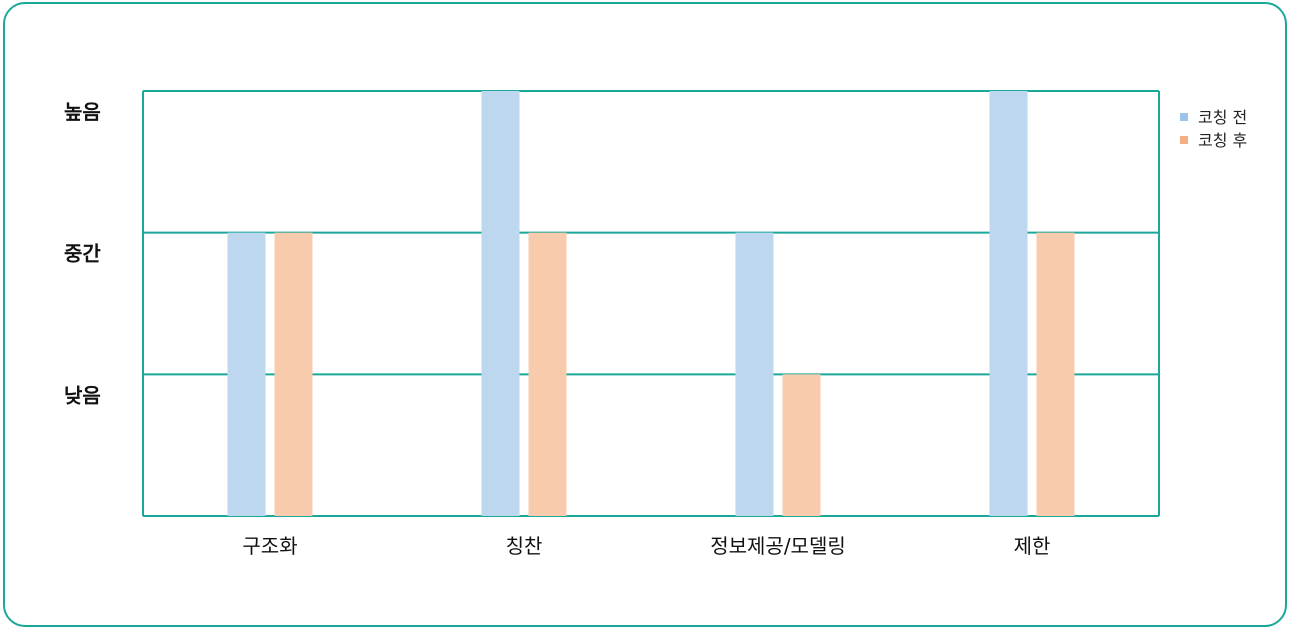 Image resolution: width=1292 pixels, height=631 pixels. I want to click on legend-label-0: 코칭 전, so click(1222, 117).